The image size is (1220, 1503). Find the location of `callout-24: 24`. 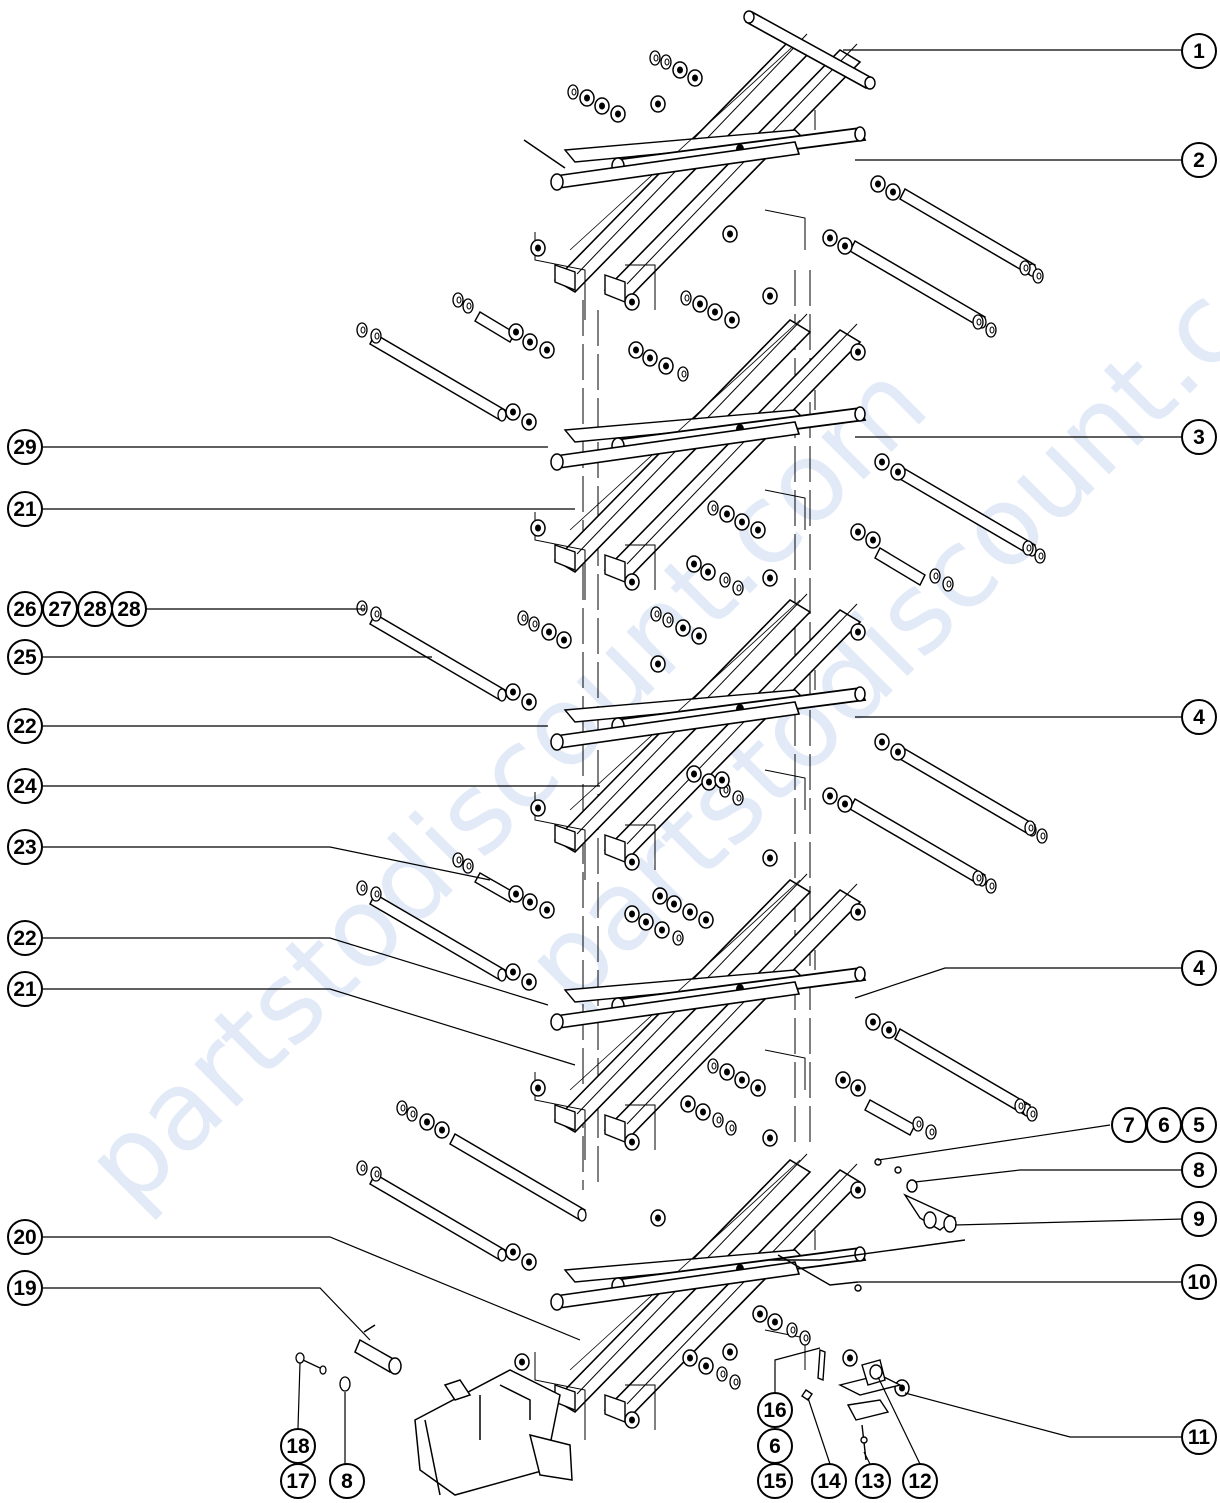

callout-24: 24 is located at coordinates (25, 786).